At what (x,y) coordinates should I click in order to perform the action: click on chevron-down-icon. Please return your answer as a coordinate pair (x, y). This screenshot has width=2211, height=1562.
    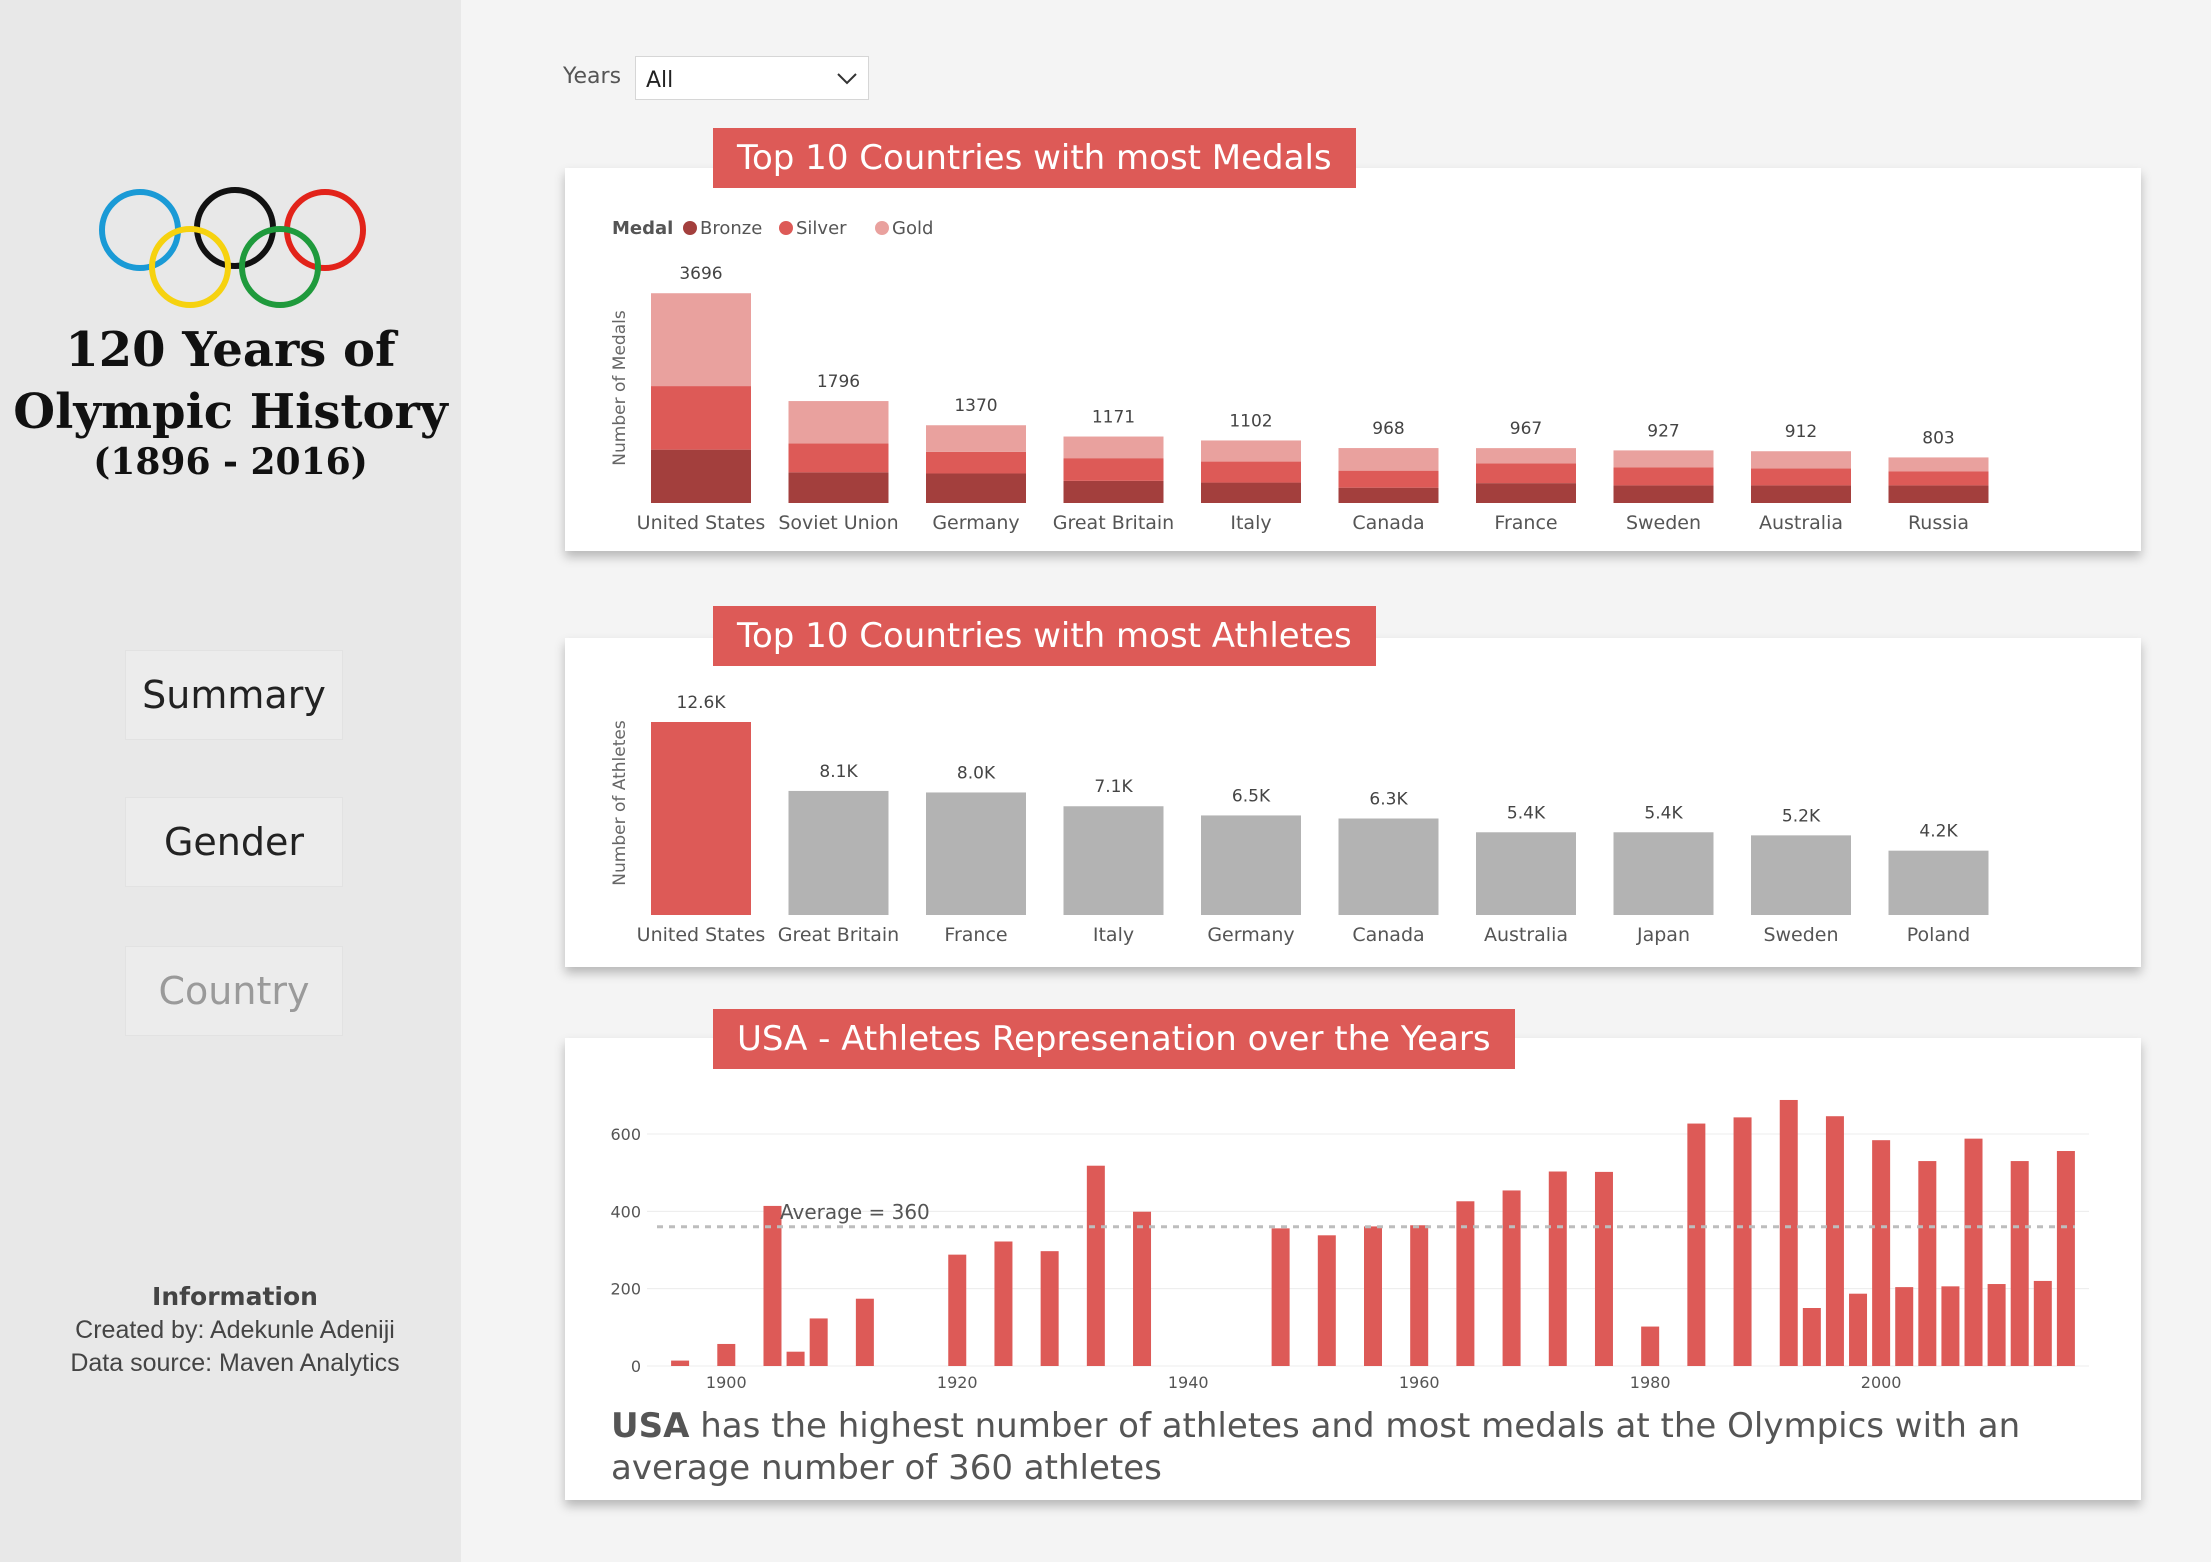
    Looking at the image, I should click on (847, 79).